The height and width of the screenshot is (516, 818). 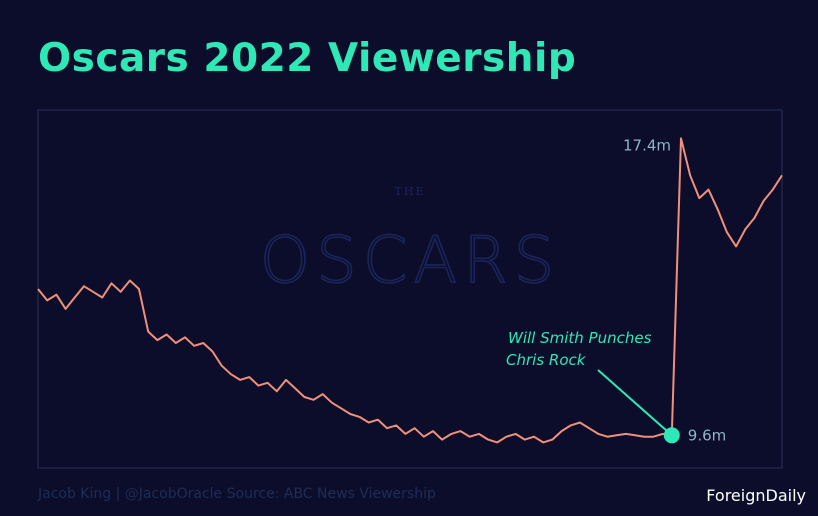 What do you see at coordinates (546, 360) in the screenshot?
I see `annotation-text-line: Chris Rock` at bounding box center [546, 360].